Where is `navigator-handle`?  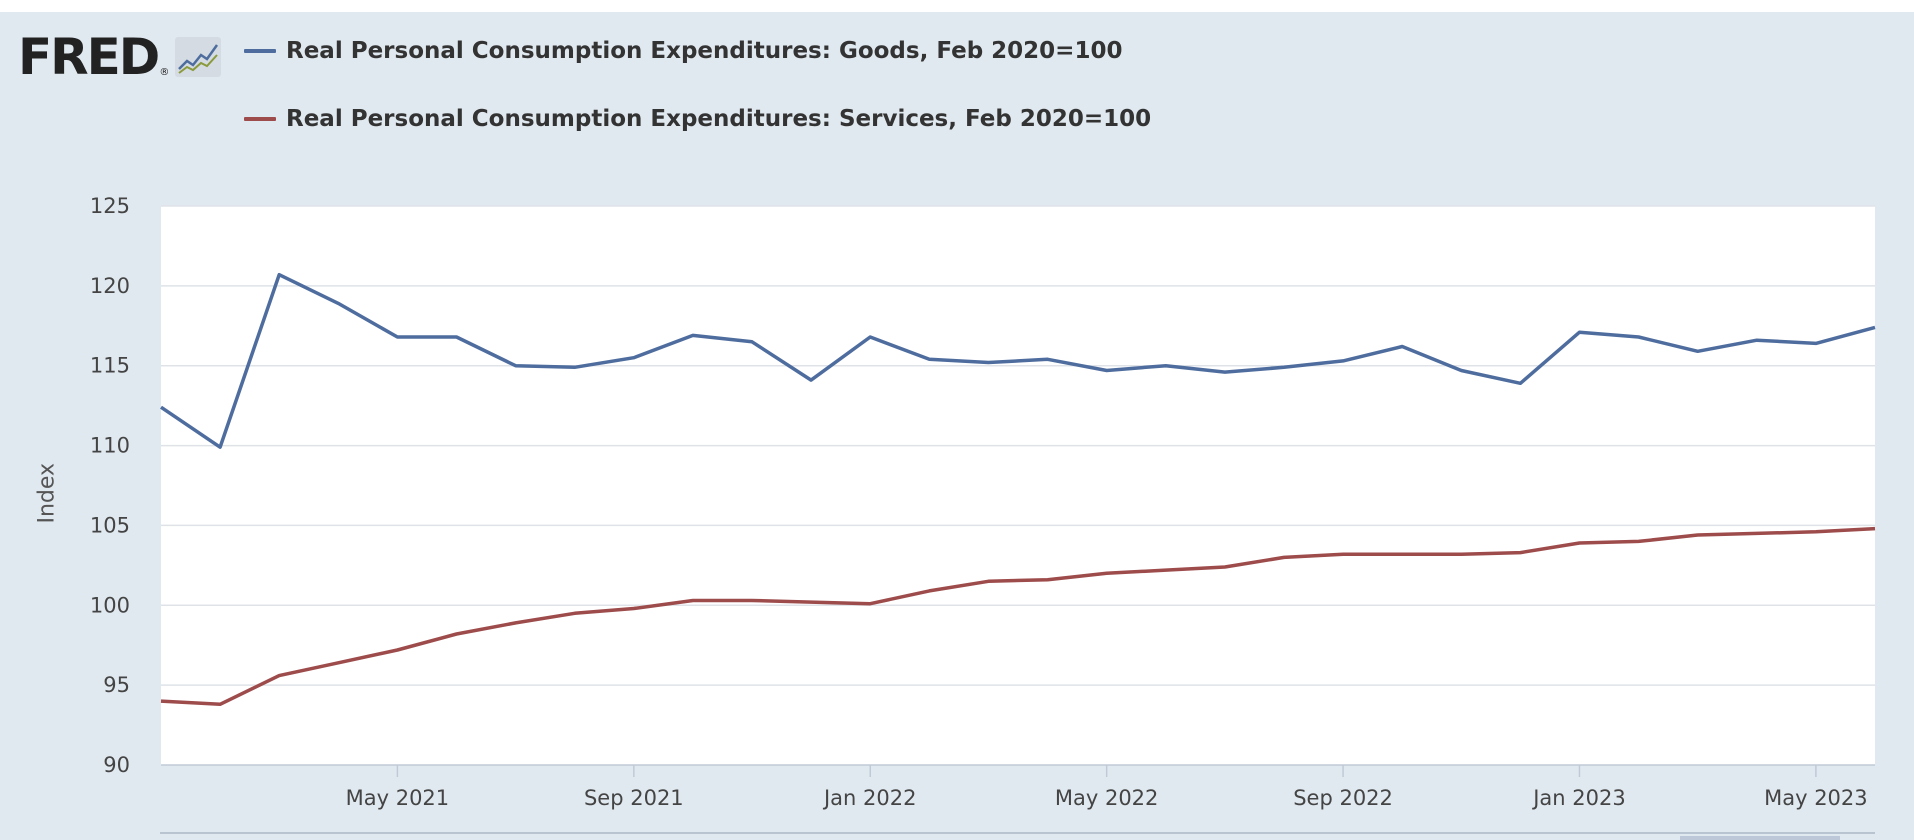
navigator-handle is located at coordinates (1760, 838).